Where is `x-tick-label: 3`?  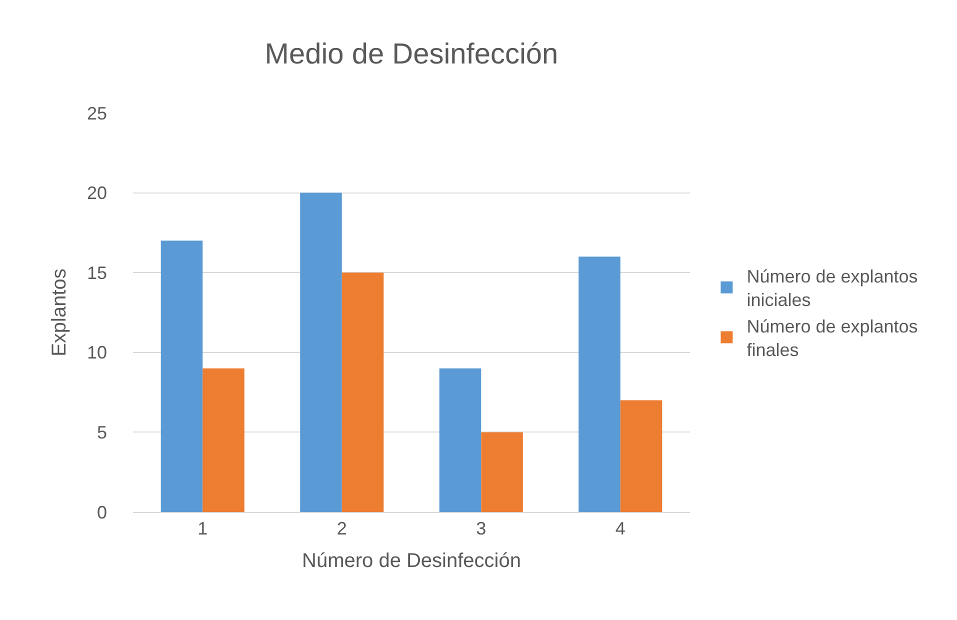 x-tick-label: 3 is located at coordinates (481, 528).